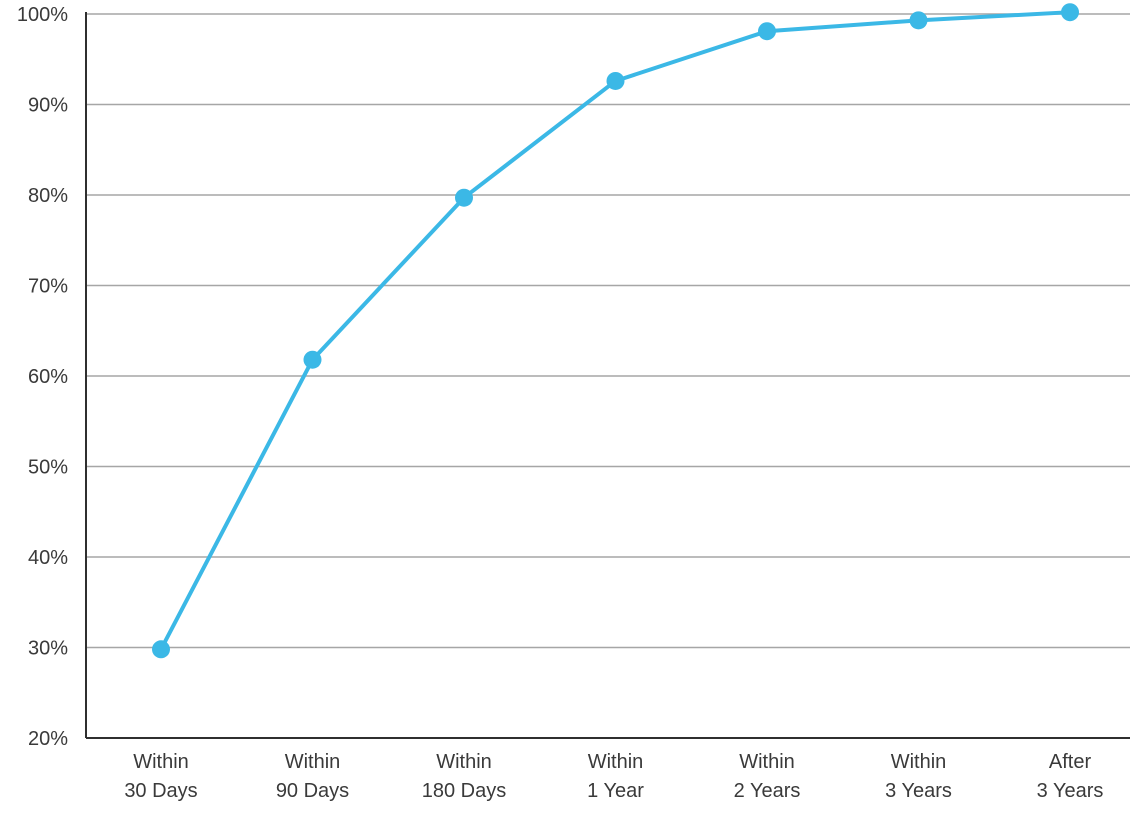  I want to click on x-tick-label: 30 Days, so click(160, 791).